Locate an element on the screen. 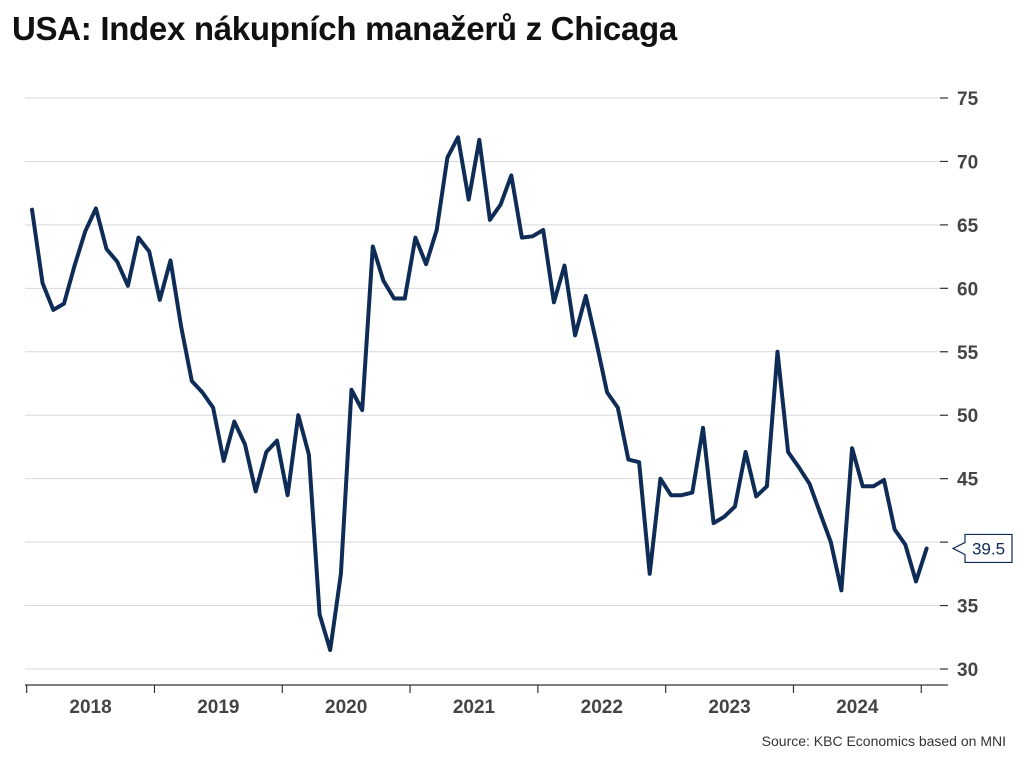 This screenshot has width=1024, height=767. x-tick-label: 2019 is located at coordinates (218, 707).